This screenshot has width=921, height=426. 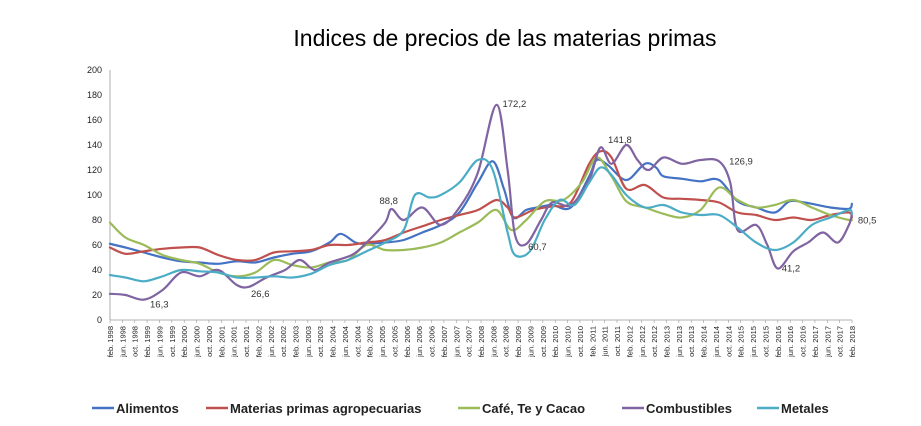 What do you see at coordinates (357, 341) in the screenshot?
I see `x-tick-label: oct. 2004` at bounding box center [357, 341].